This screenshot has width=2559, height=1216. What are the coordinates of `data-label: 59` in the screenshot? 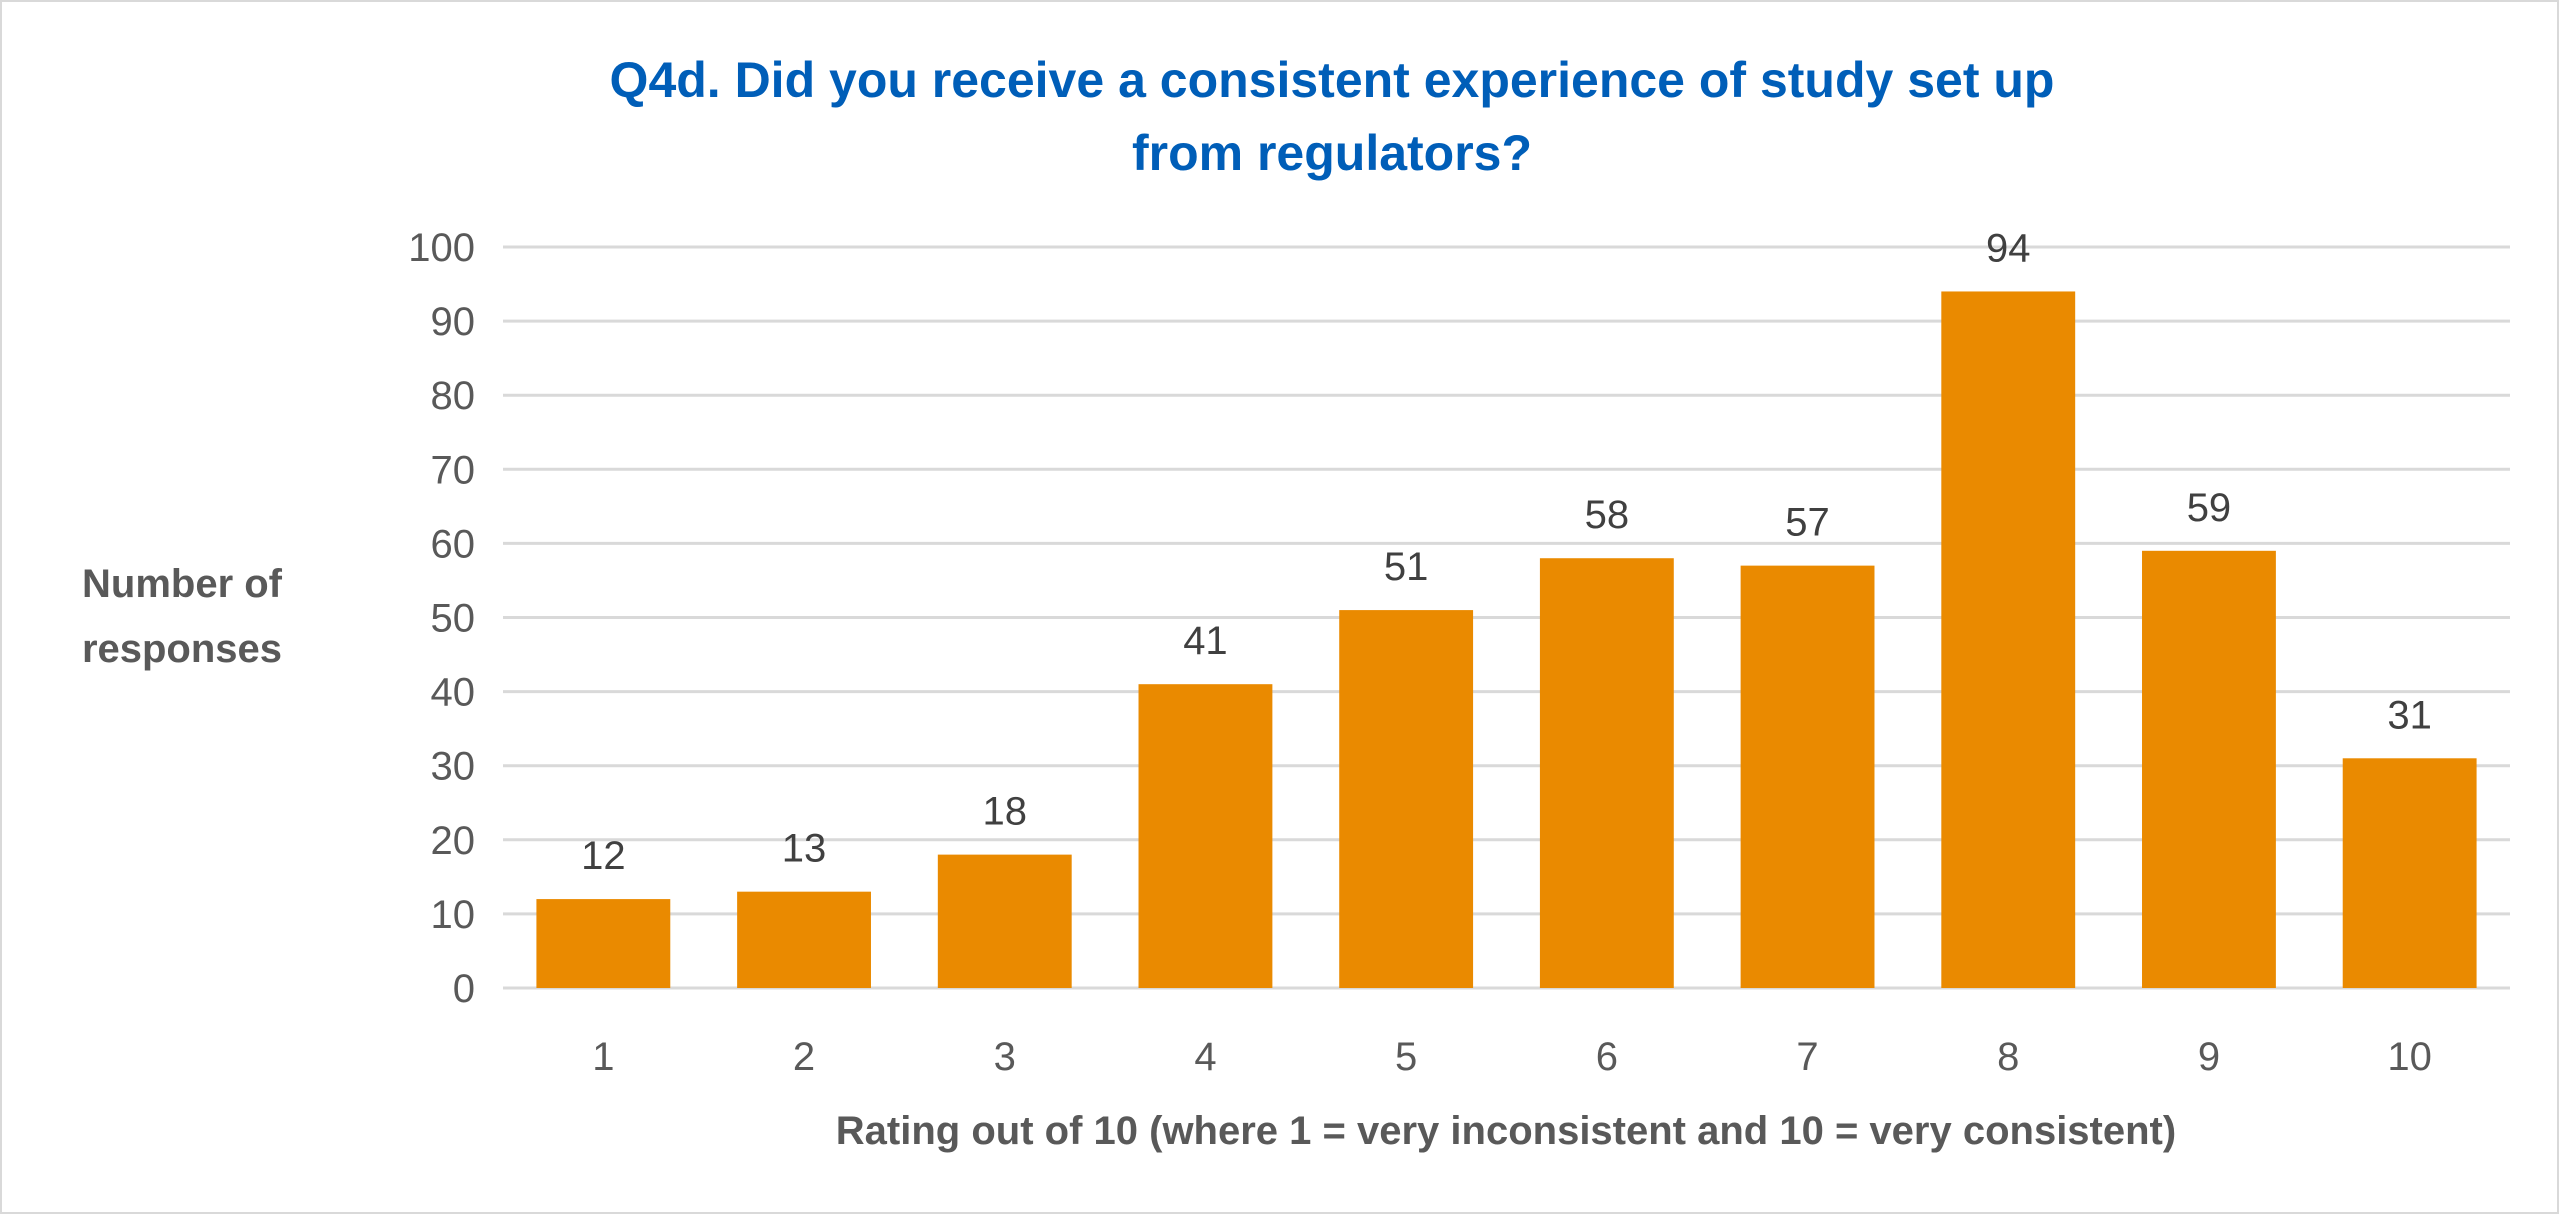 It's located at (2209, 508).